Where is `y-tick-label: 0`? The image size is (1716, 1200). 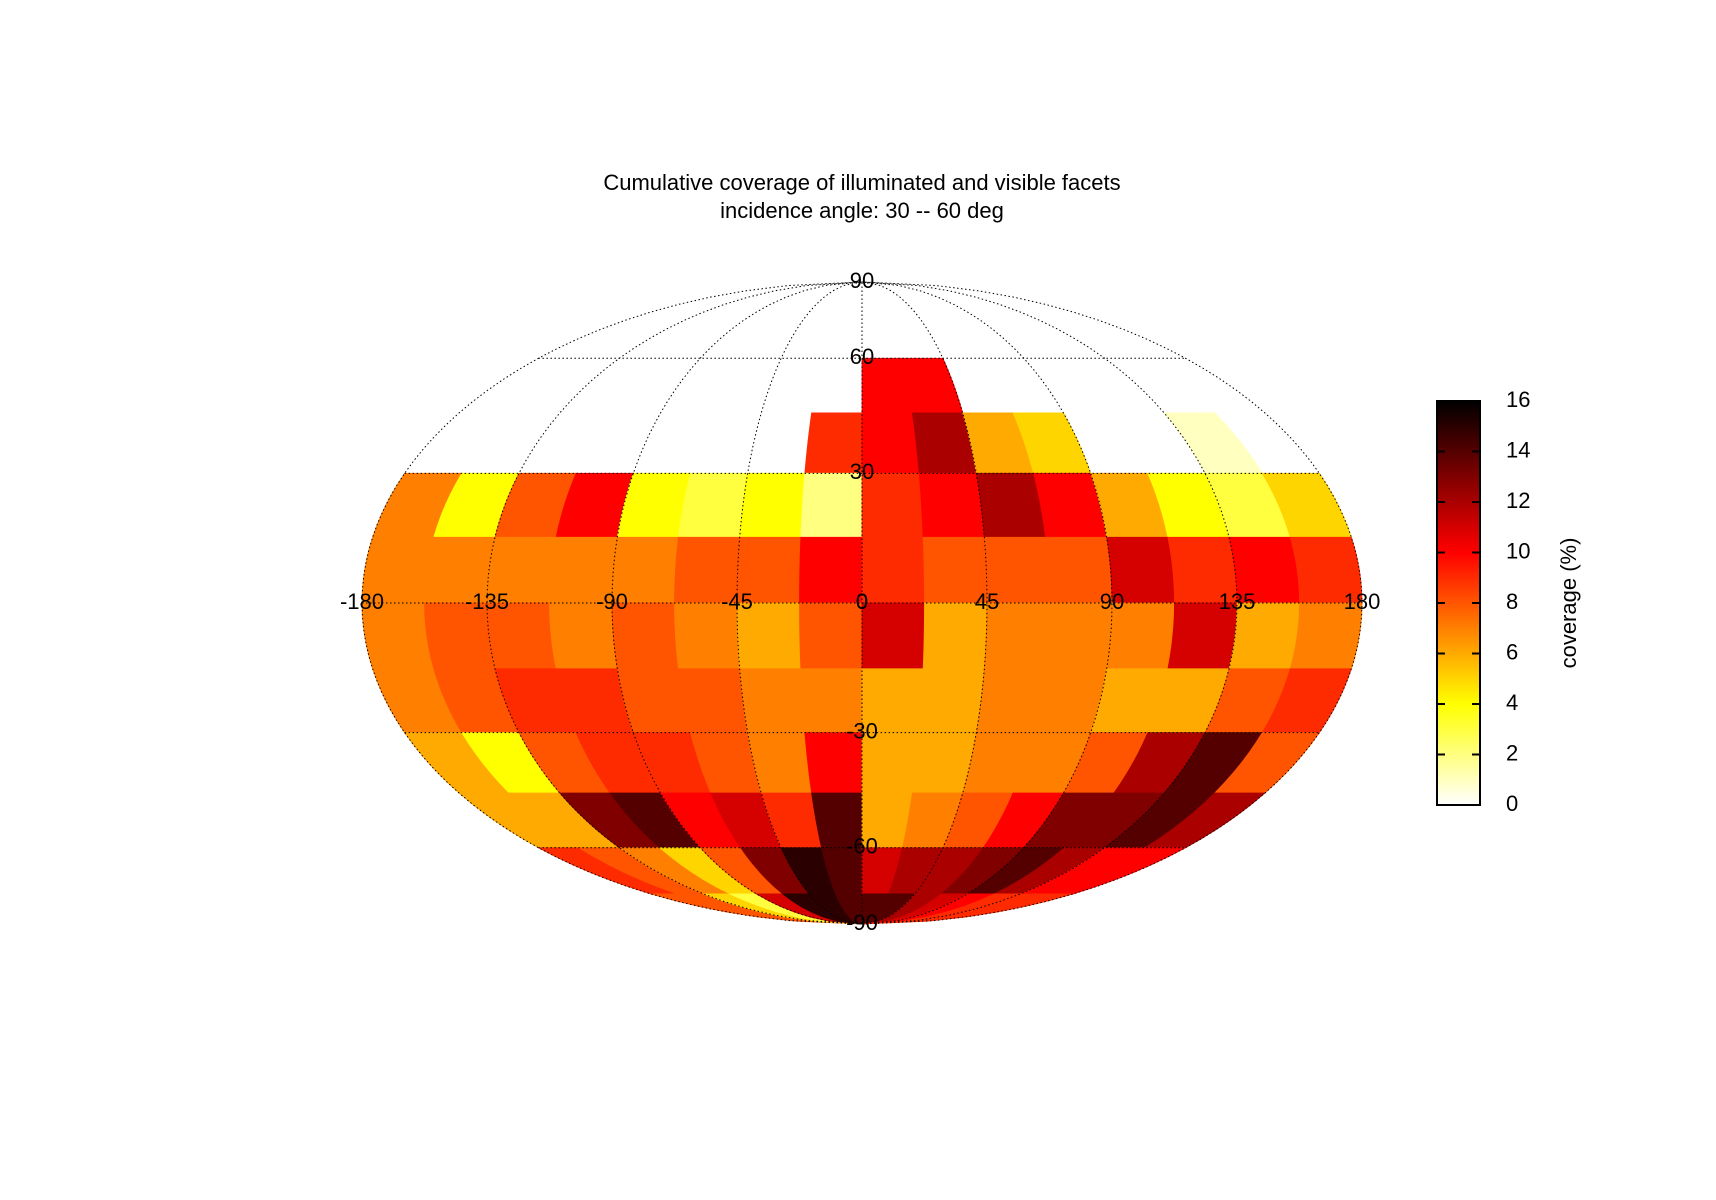
y-tick-label: 0 is located at coordinates (862, 601).